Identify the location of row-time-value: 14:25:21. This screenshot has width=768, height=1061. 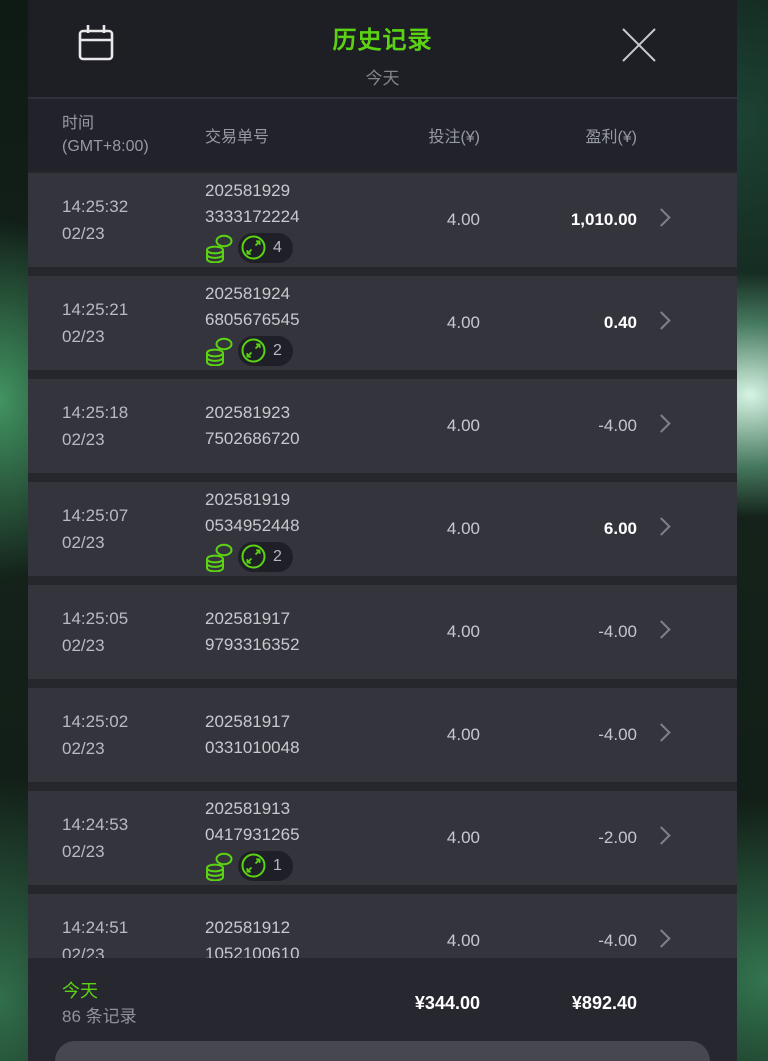
(95, 309).